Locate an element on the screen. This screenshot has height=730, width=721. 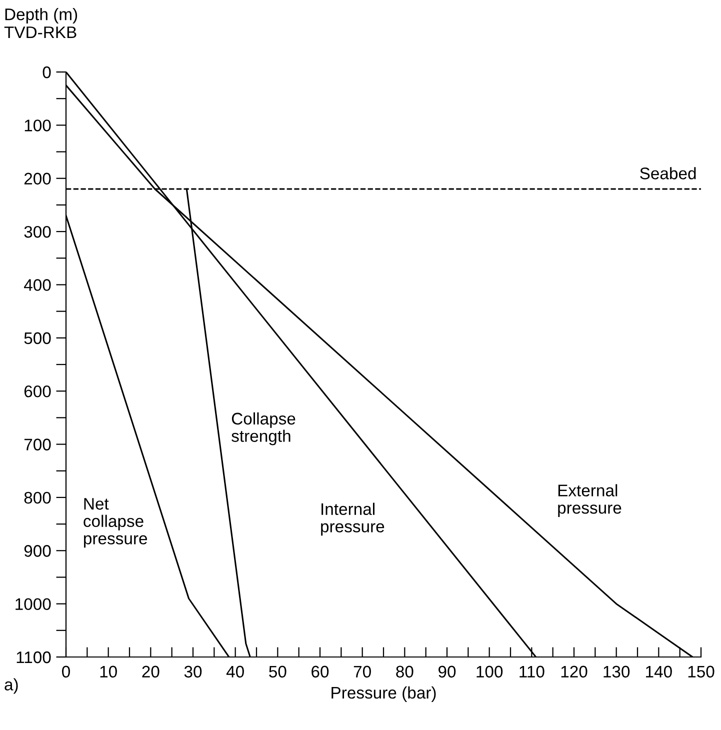
y-tick-label: 0 is located at coordinates (46, 72).